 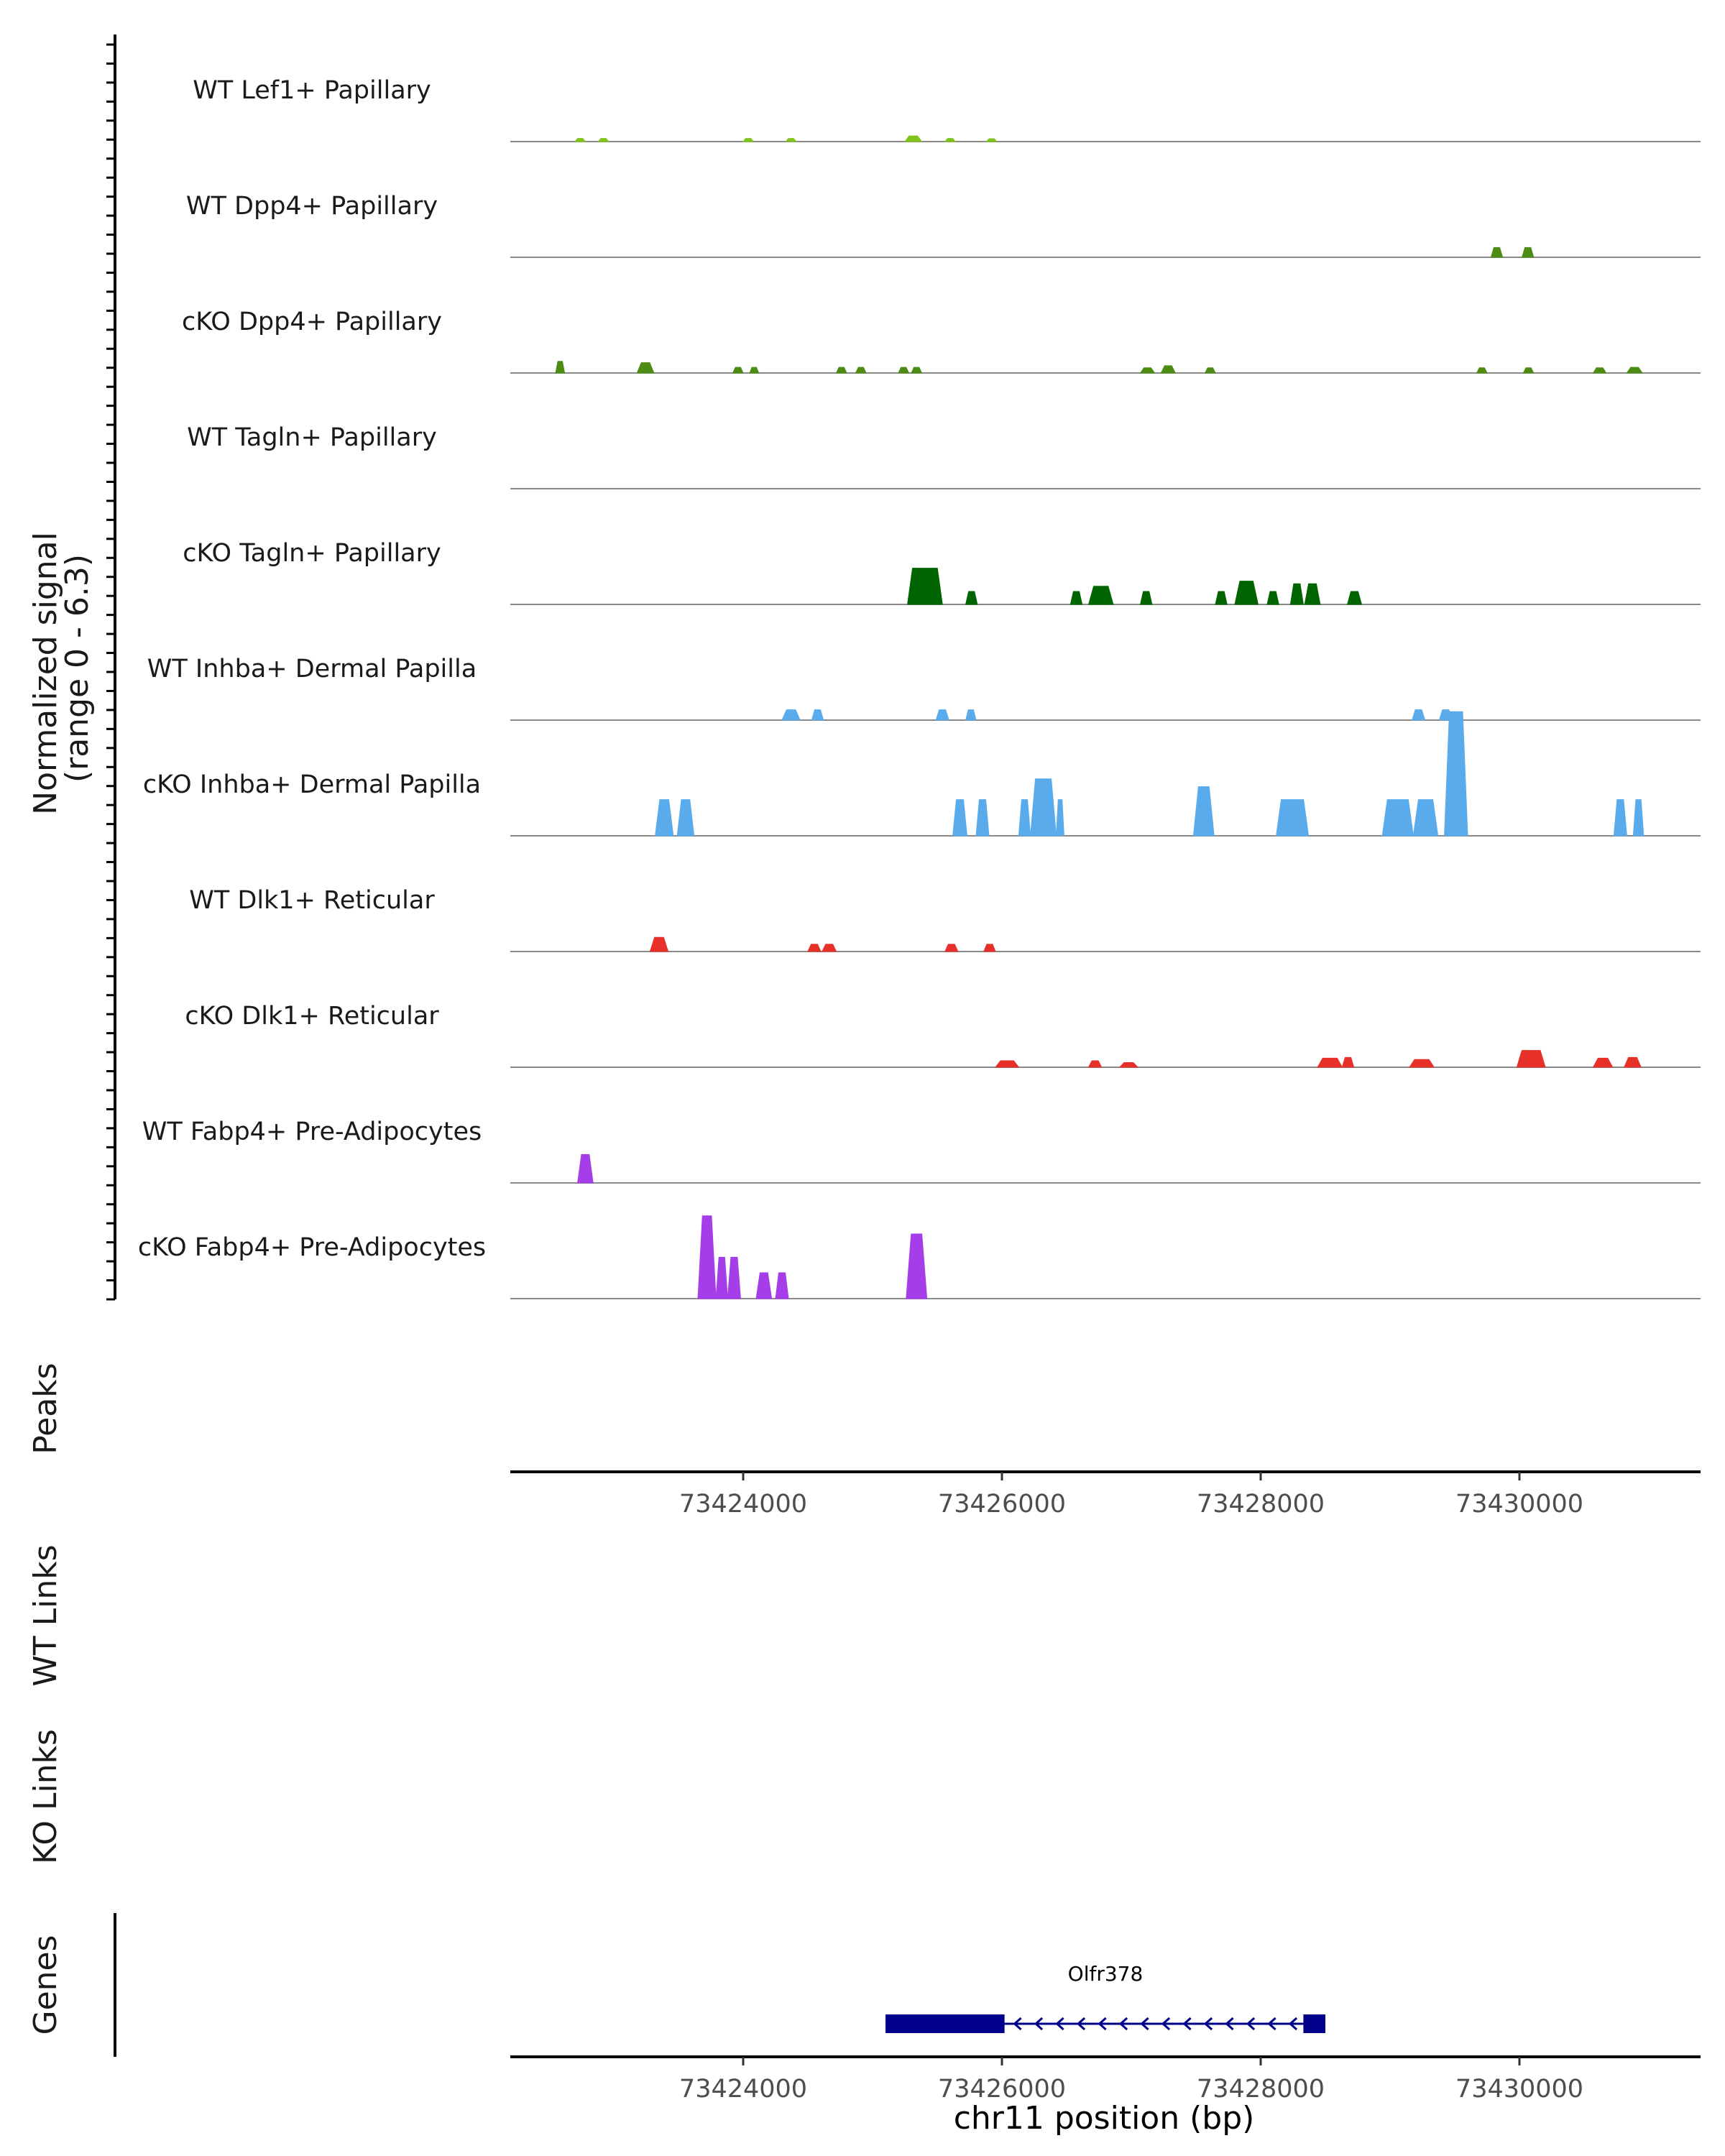 What do you see at coordinates (312, 322) in the screenshot?
I see `track-label: cKO Dpp4+ Papillary` at bounding box center [312, 322].